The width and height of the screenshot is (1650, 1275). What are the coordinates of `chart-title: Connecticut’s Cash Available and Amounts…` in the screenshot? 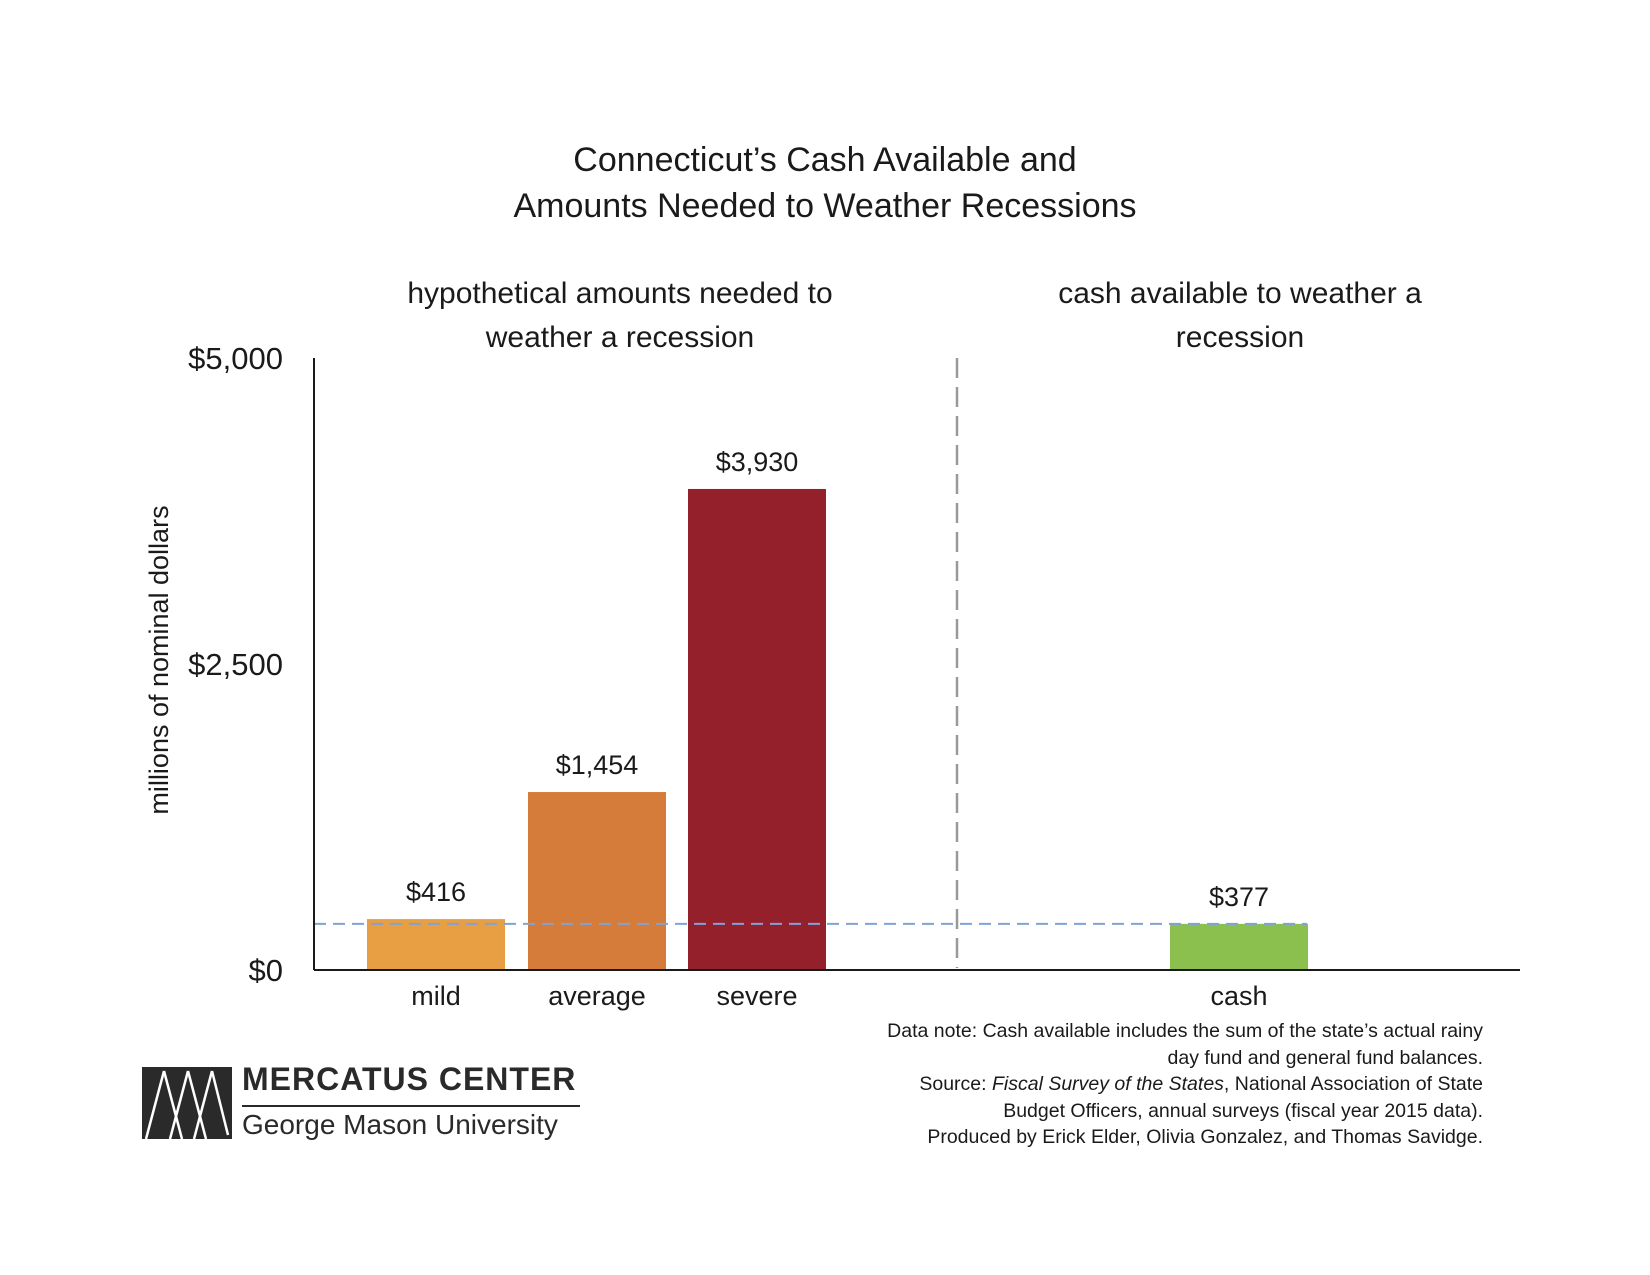 It's located at (825, 183).